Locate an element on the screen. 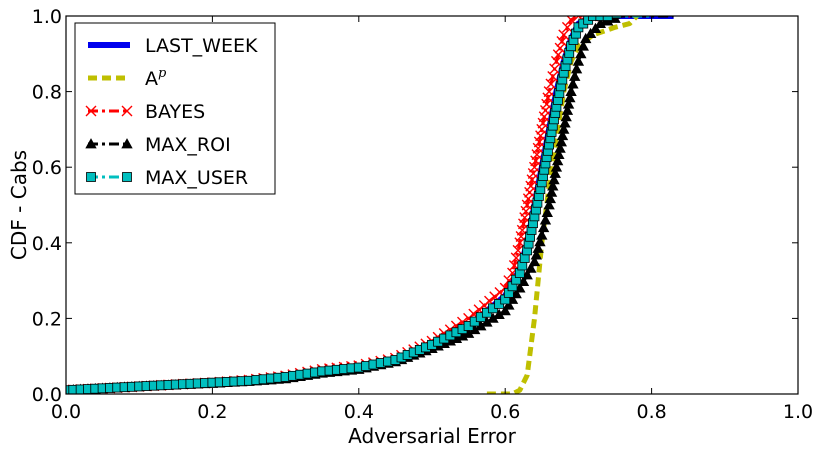  legend-label: BAYES is located at coordinates (175, 112).